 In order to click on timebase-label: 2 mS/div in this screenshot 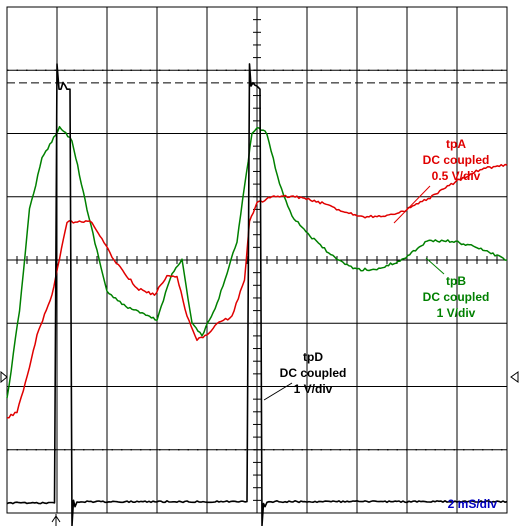, I will do `click(473, 504)`.